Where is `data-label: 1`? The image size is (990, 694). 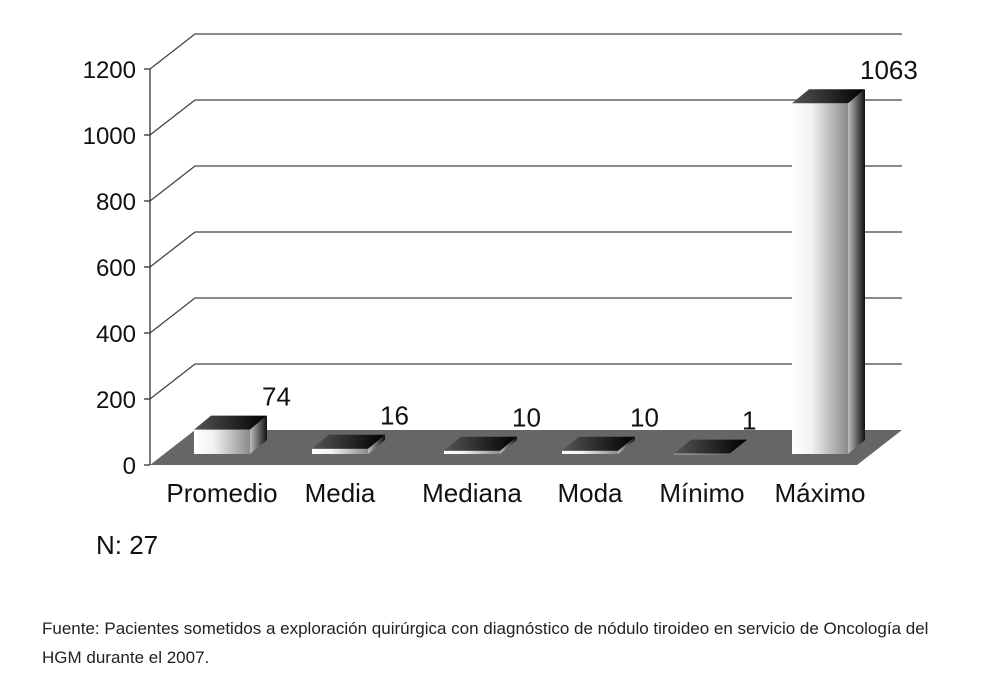
data-label: 1 is located at coordinates (749, 421).